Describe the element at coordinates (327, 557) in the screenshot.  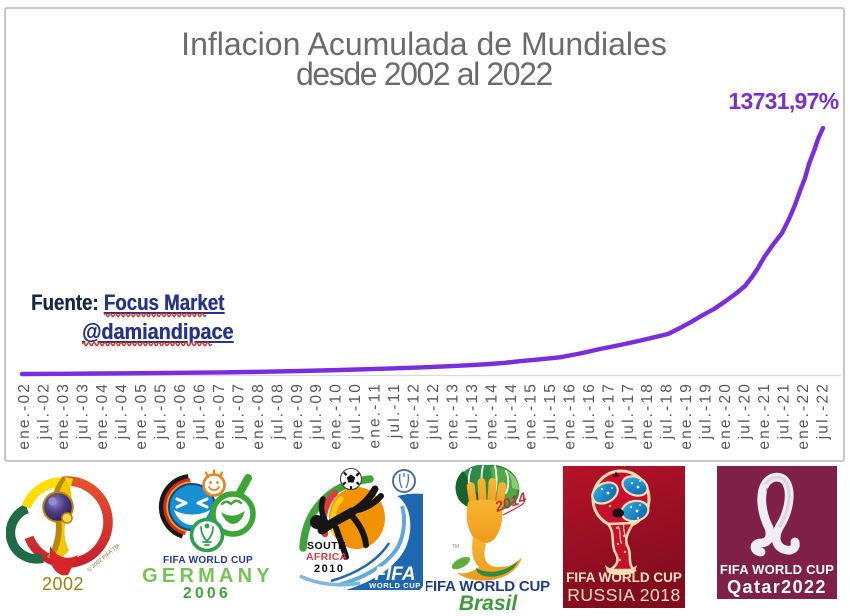
I see `svg-text: AFRICA` at that location.